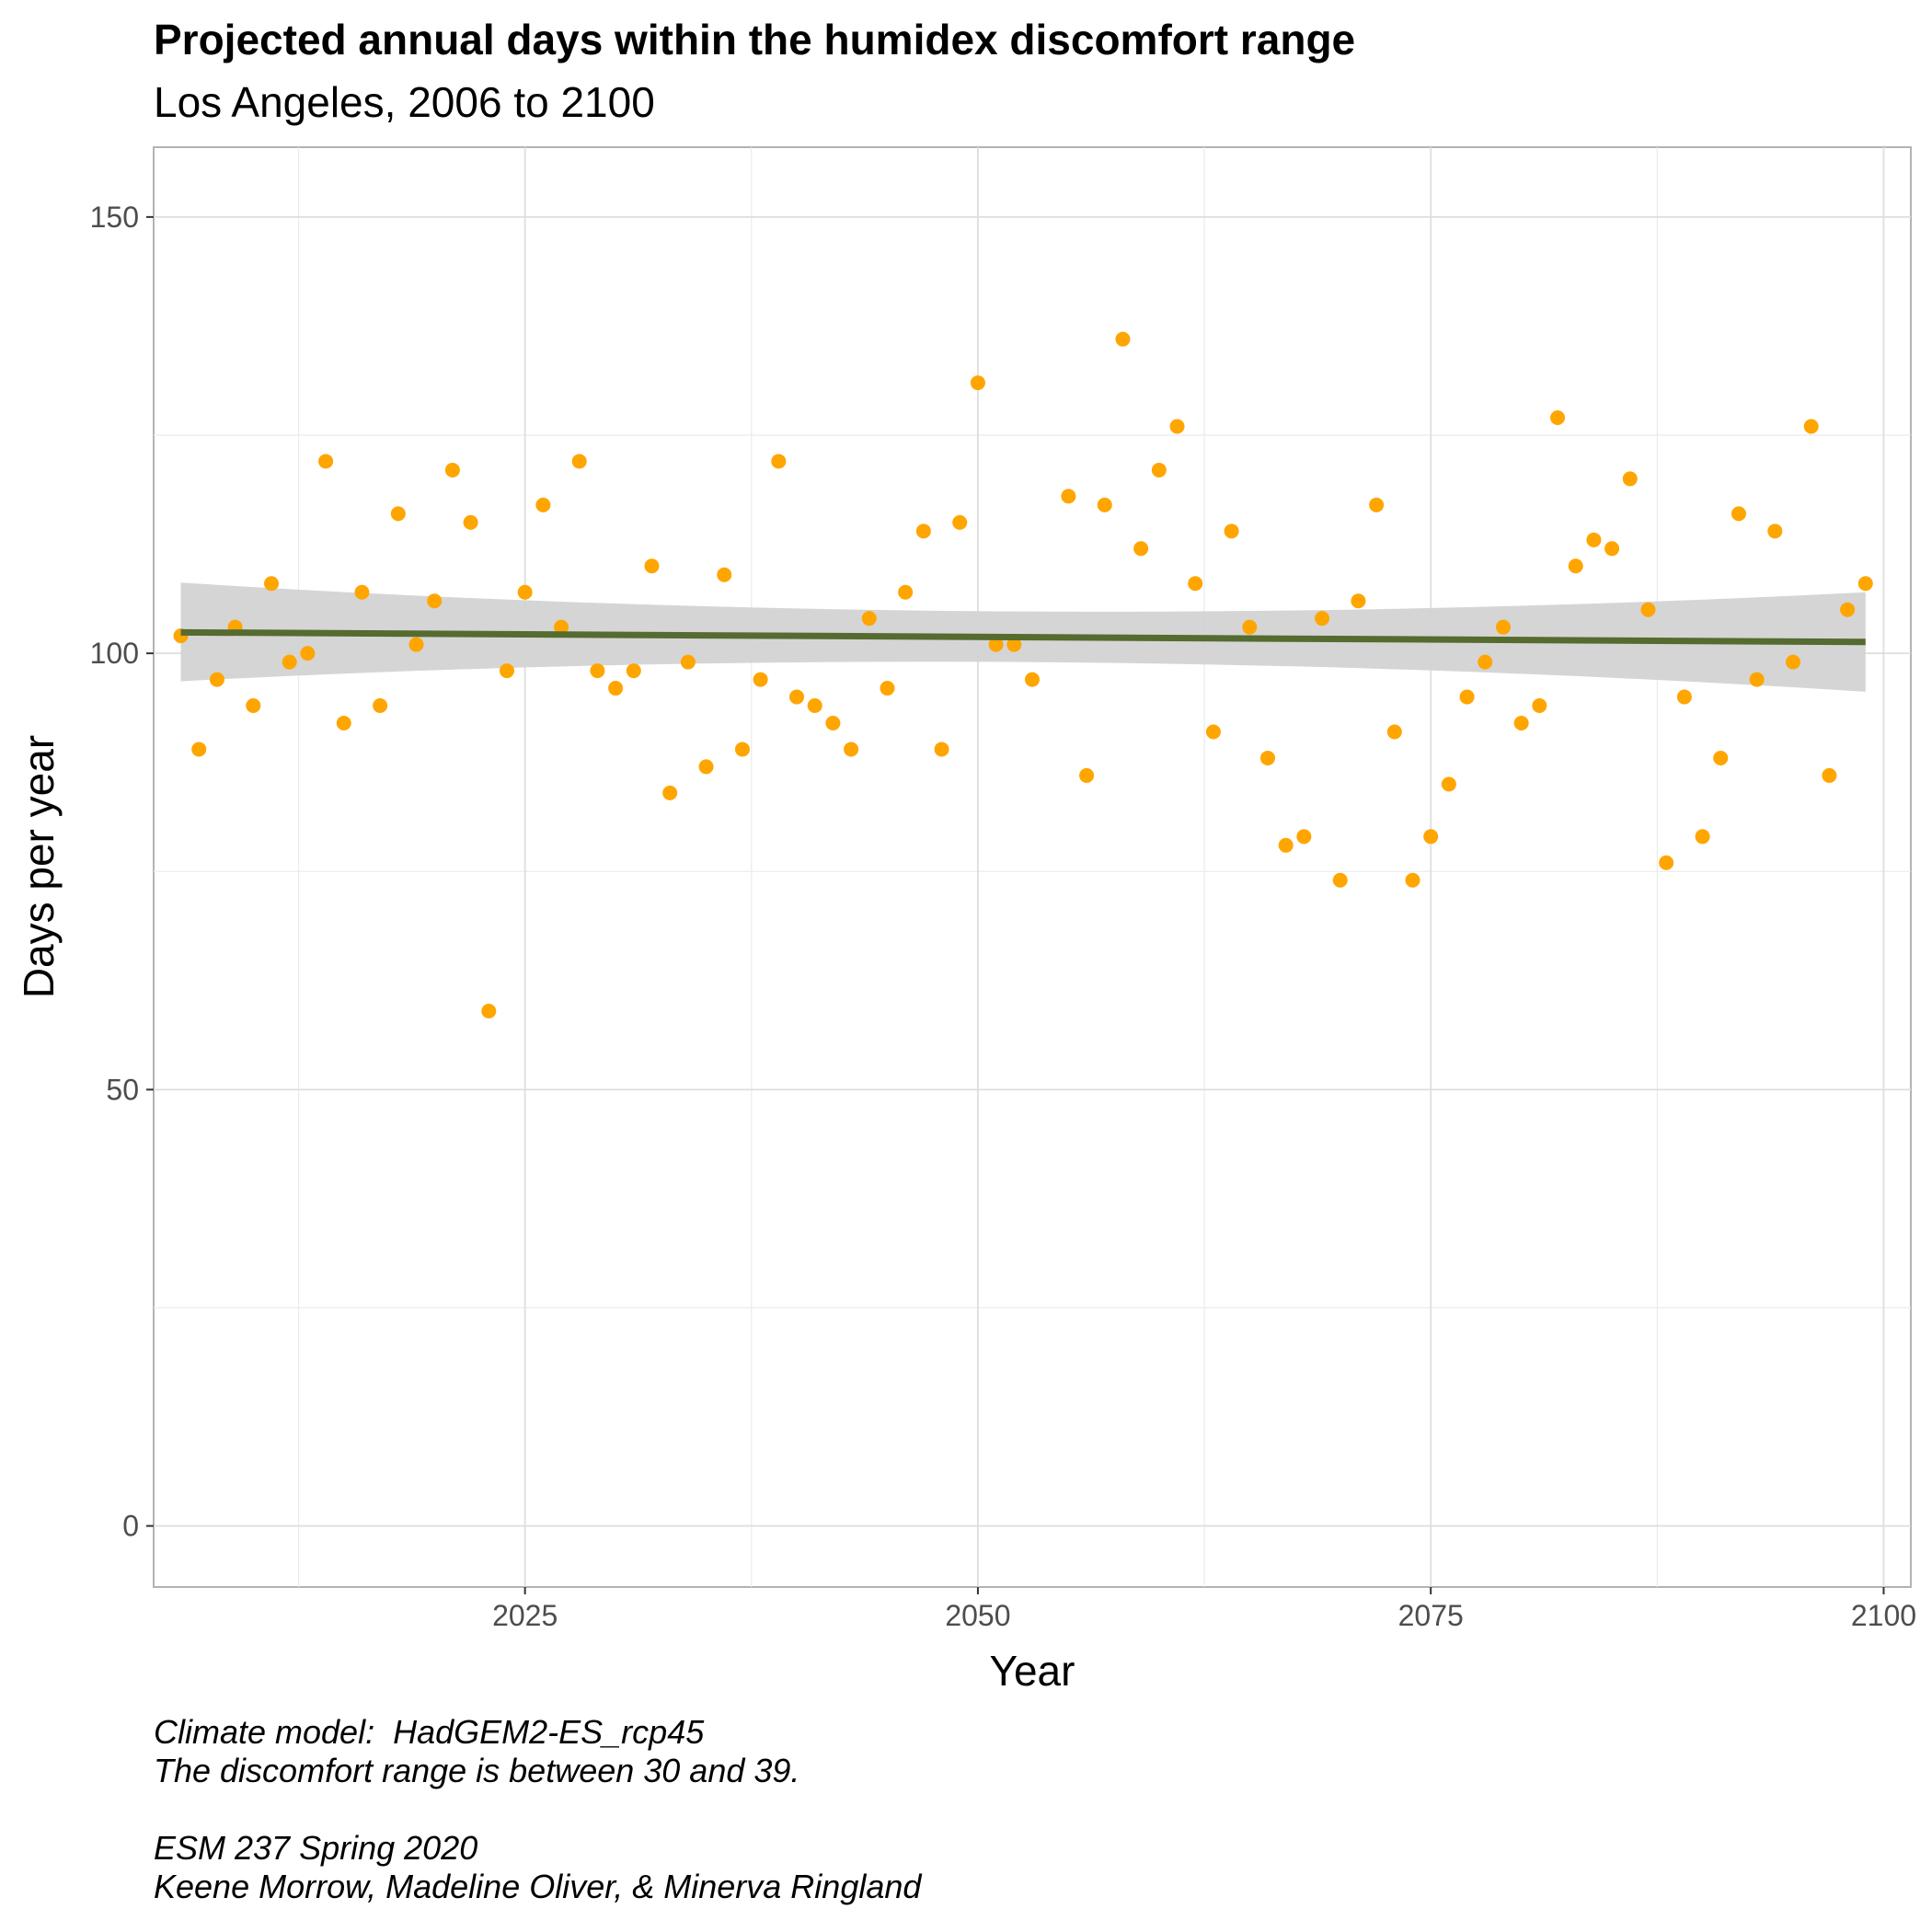 This screenshot has width=1932, height=1932. Describe the element at coordinates (39, 866) in the screenshot. I see `y-axis-title: Days per year` at that location.